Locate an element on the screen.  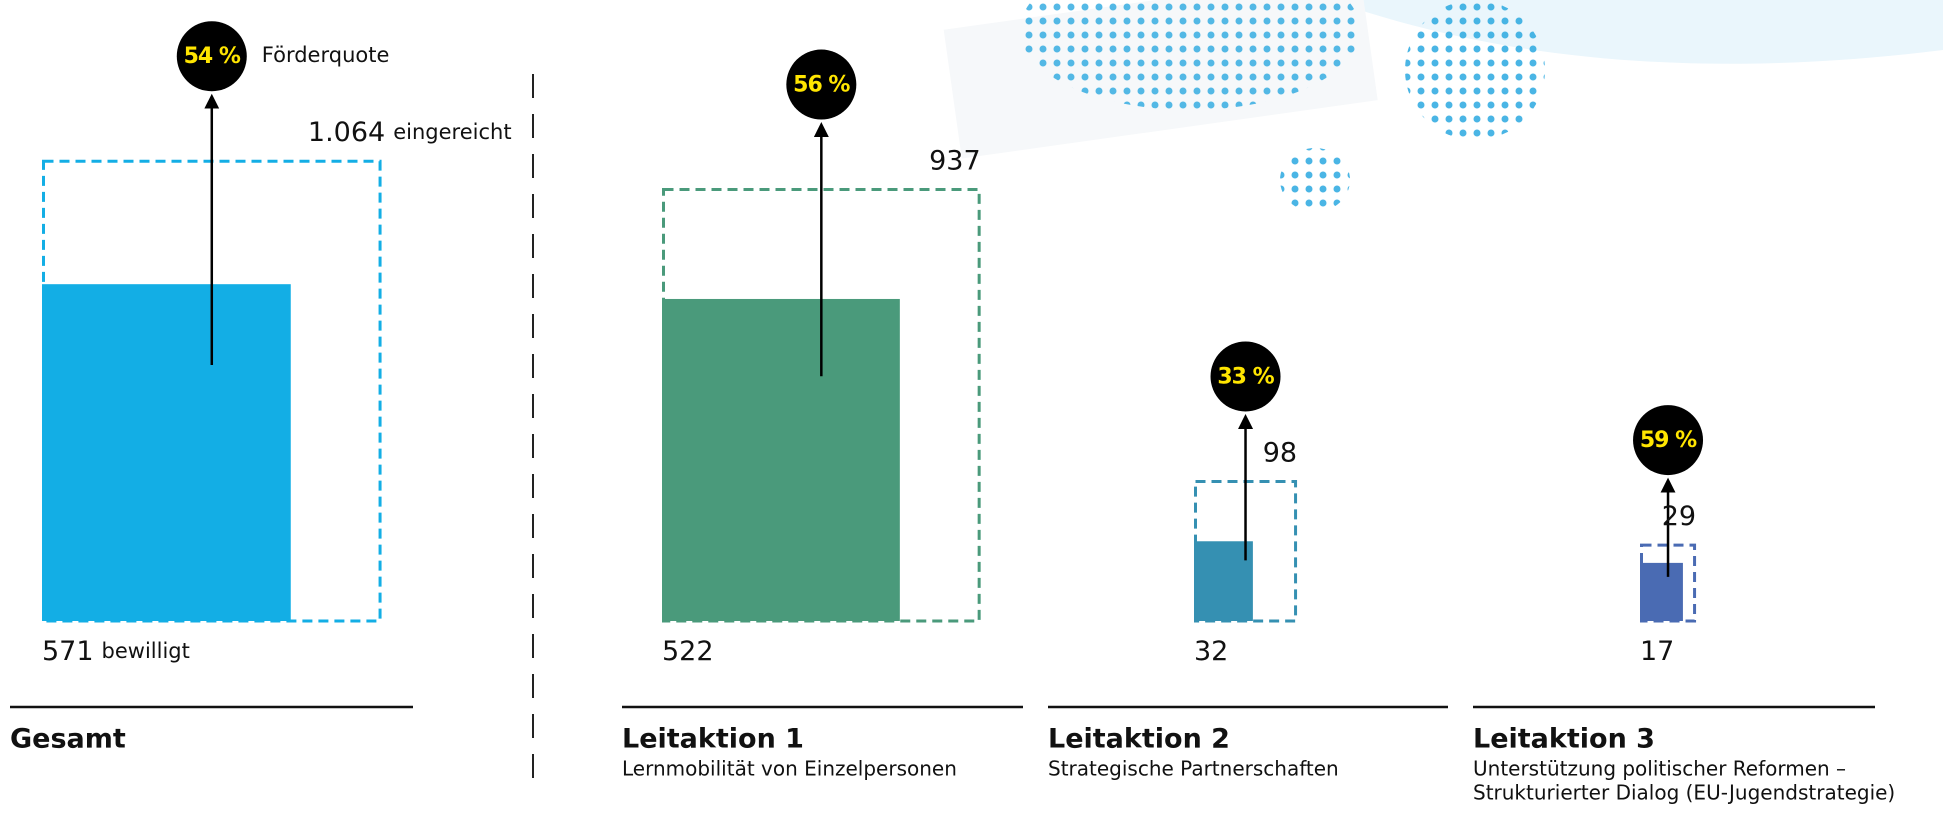
category-subtitle: Unterstützung politischer Reformen – is located at coordinates (1659, 769).